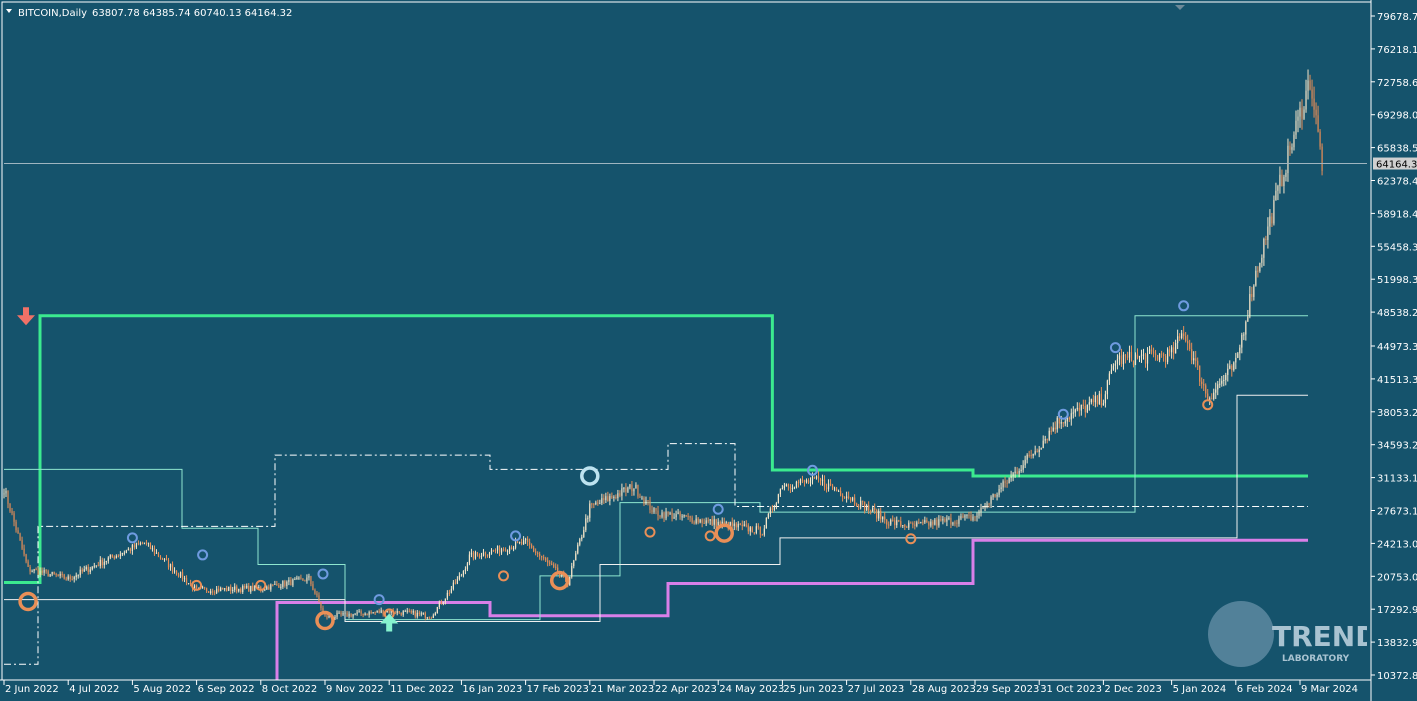  What do you see at coordinates (1397, 116) in the screenshot?
I see `y-tick-label: 69298.05` at bounding box center [1397, 116].